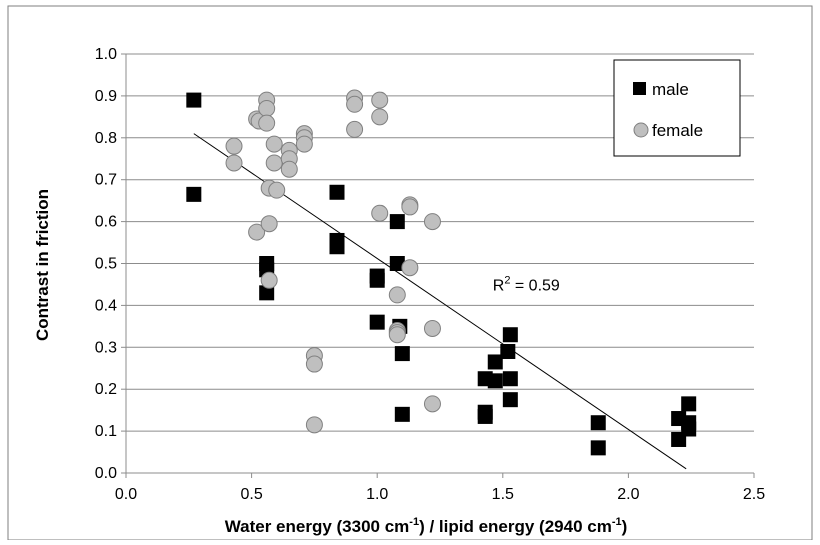  I want to click on x-tick-label: 0.5, so click(251, 494).